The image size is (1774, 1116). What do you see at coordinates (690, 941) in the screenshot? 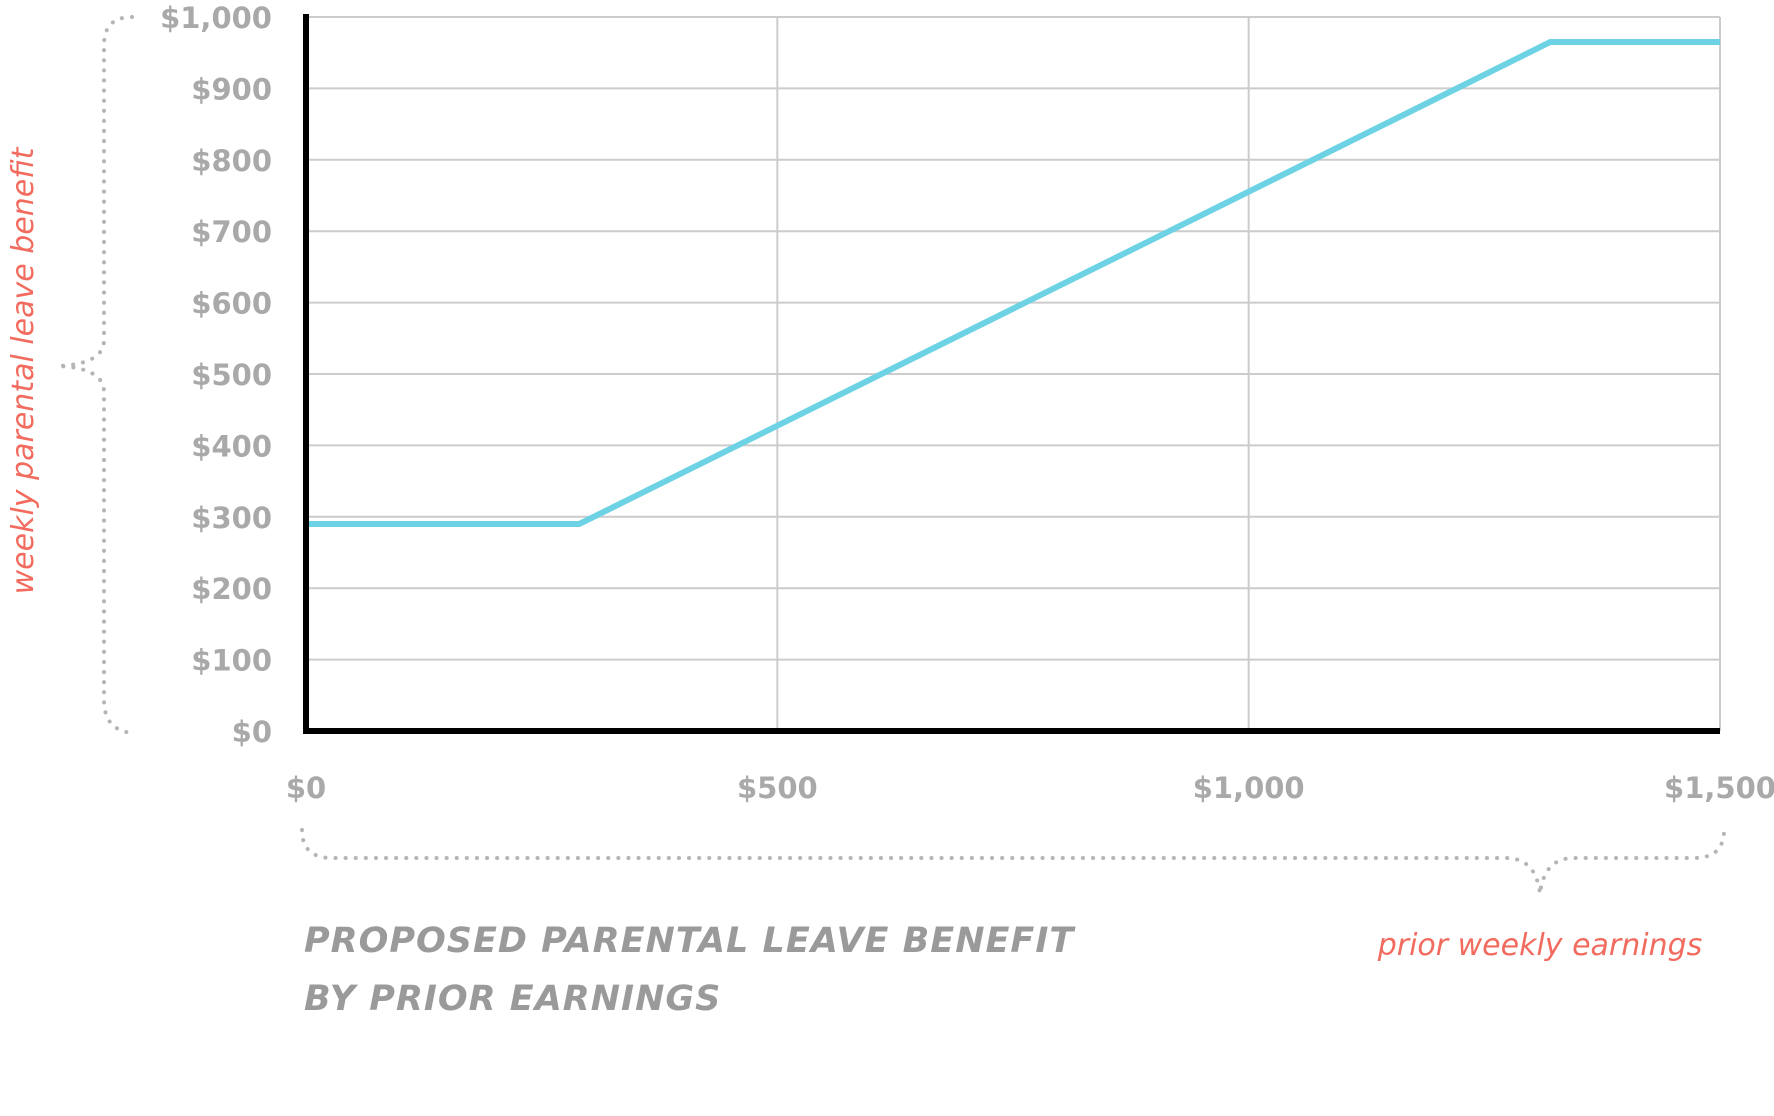
I see `chart-title-line-1: PROPOSED PARENTAL LEAVE BENEFIT` at bounding box center [690, 941].